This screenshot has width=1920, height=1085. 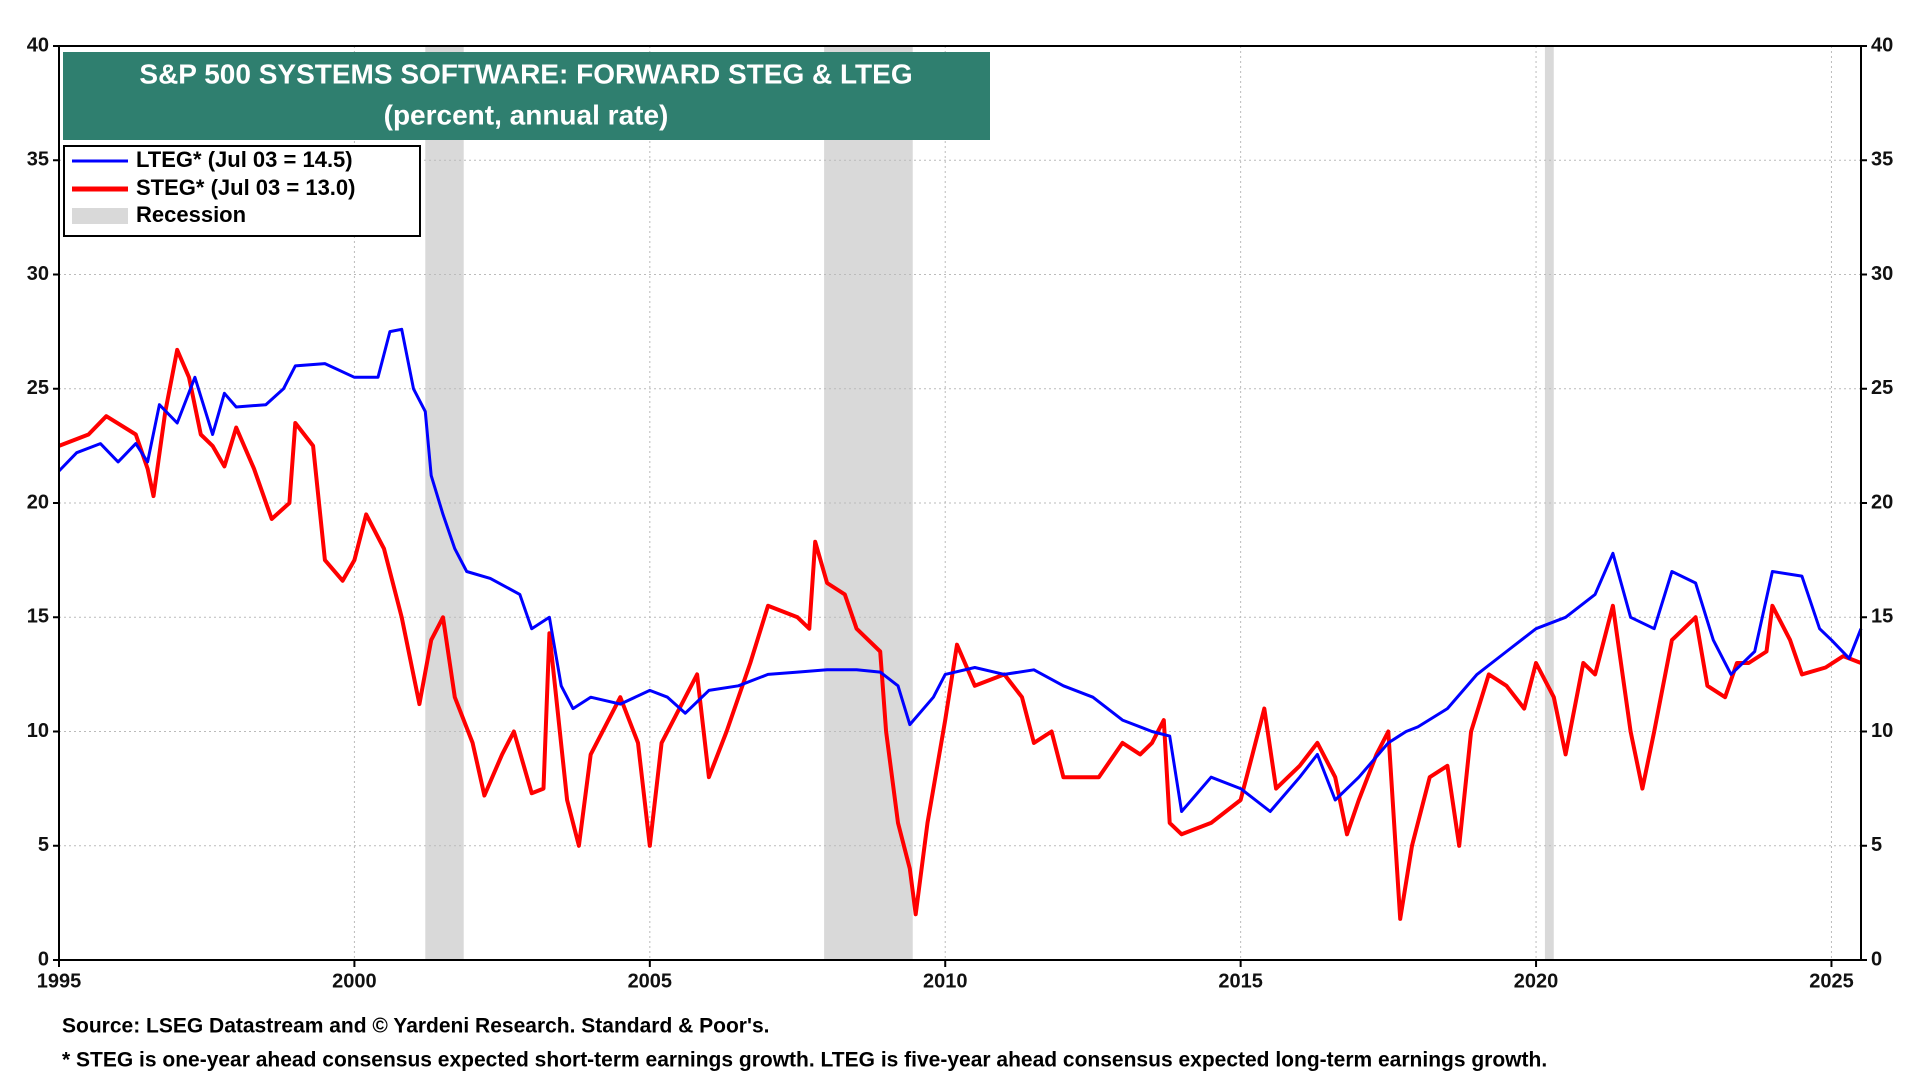 I want to click on x-tick-label: 2010, so click(x=945, y=981).